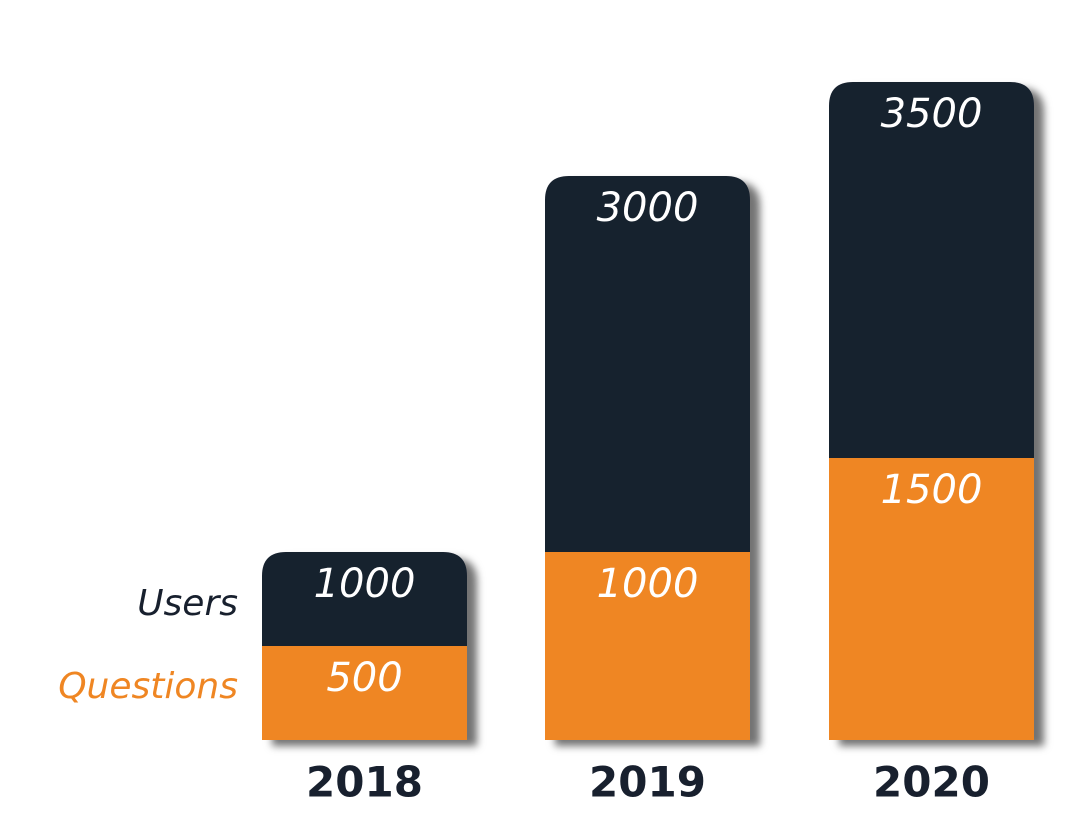 Image resolution: width=1085 pixels, height=819 pixels. What do you see at coordinates (148, 686) in the screenshot?
I see `legend-label: Questions` at bounding box center [148, 686].